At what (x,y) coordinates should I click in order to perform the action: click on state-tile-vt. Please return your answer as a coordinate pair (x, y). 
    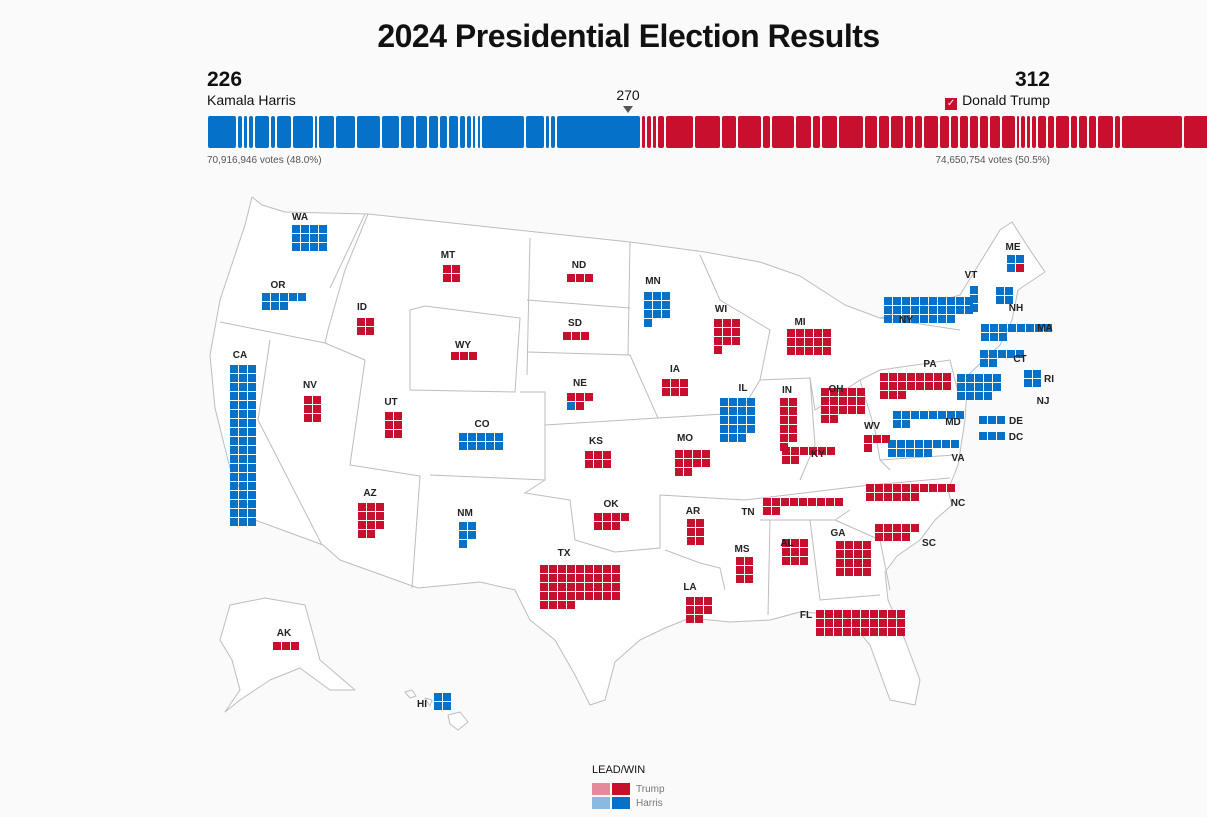
    Looking at the image, I should click on (974, 290).